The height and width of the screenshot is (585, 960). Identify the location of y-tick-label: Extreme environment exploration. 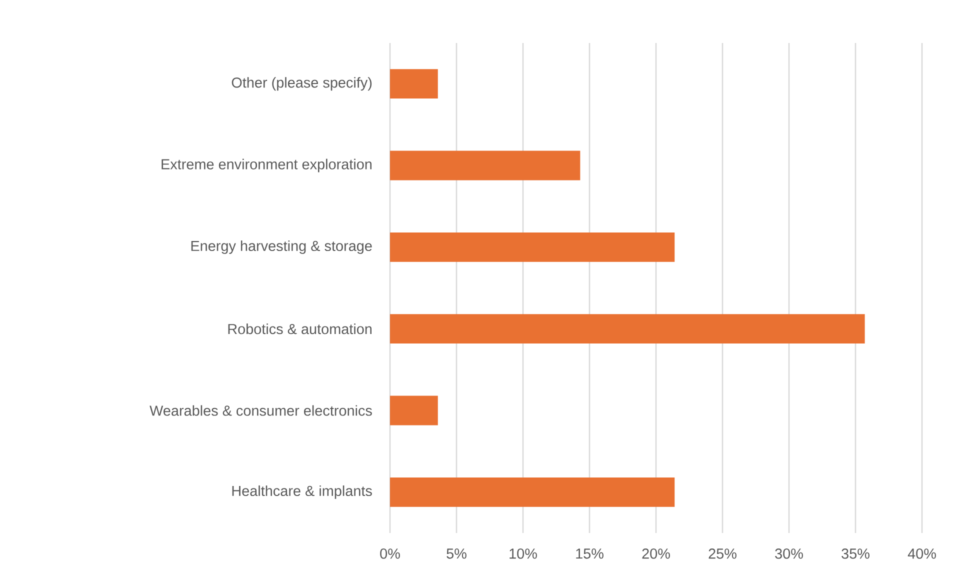
(267, 165).